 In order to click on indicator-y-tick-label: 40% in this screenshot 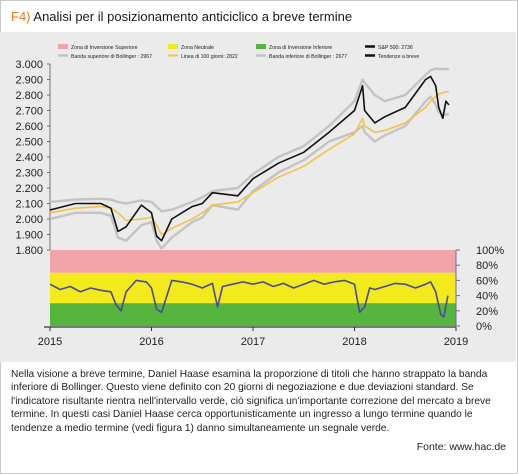, I will do `click(487, 297)`.